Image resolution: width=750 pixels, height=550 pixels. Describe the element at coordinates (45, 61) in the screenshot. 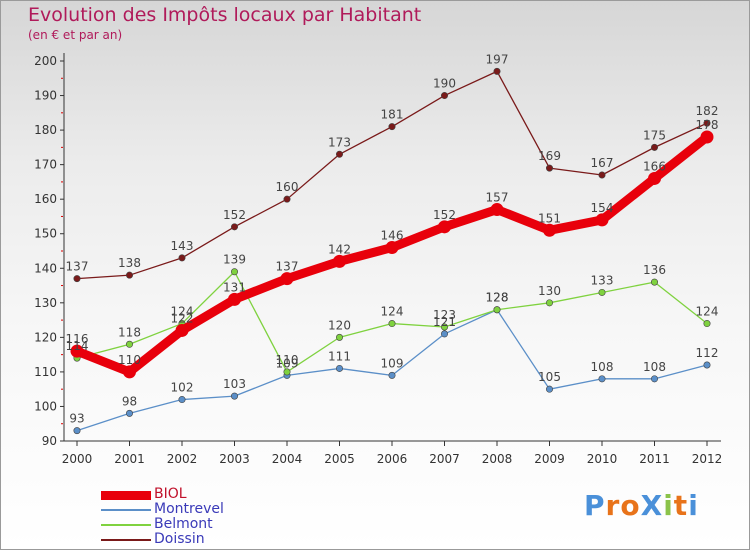

I see `y-tick-label: 200` at that location.